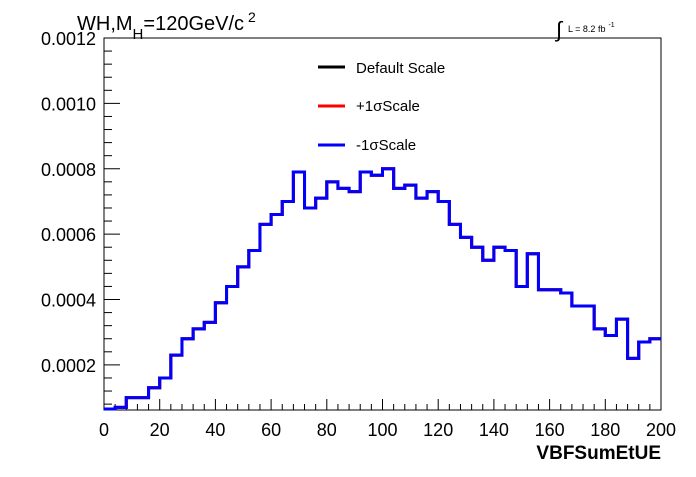 This screenshot has height=477, width=696. What do you see at coordinates (661, 430) in the screenshot?
I see `x-tick-label: 200` at bounding box center [661, 430].